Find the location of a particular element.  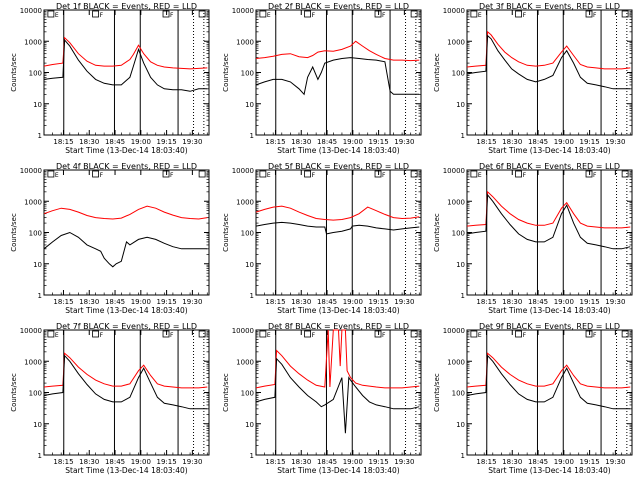

panel-title: Det 4f BLACK = Events, RED = LLD is located at coordinates (126, 166).